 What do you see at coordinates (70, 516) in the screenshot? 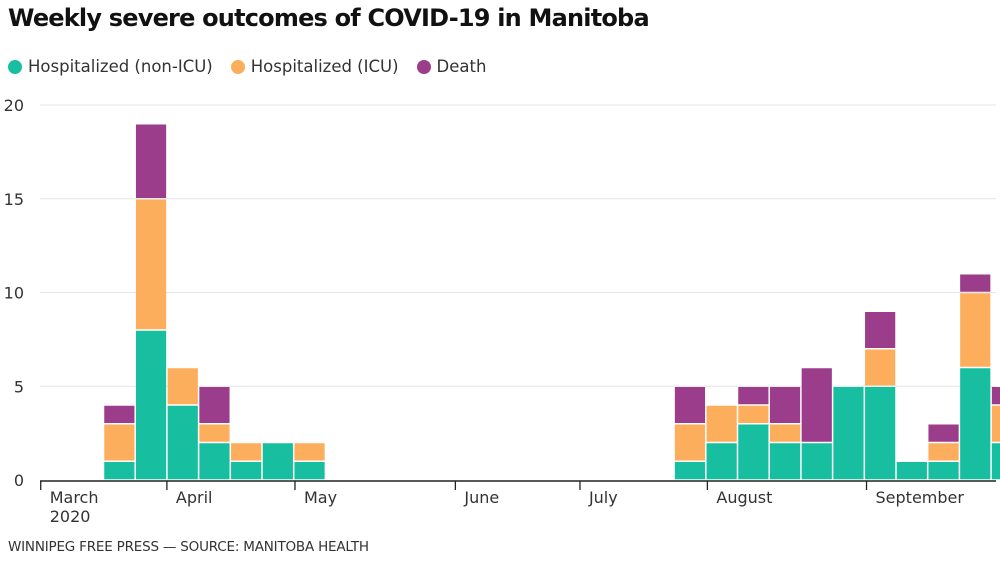
I see `x-tick-sublabel: 2020` at bounding box center [70, 516].